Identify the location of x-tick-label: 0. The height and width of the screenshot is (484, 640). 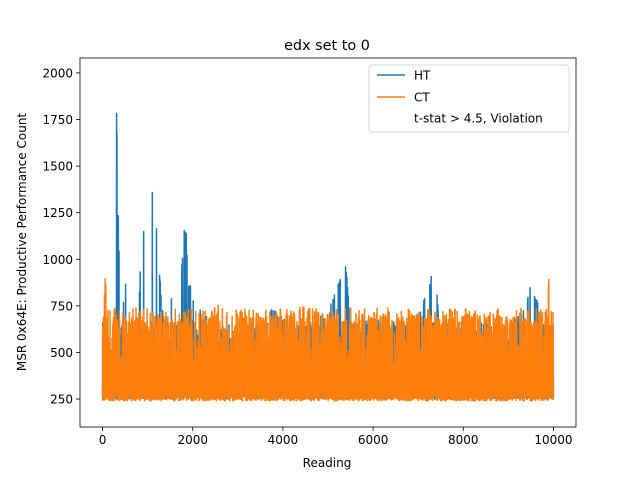
(103, 440).